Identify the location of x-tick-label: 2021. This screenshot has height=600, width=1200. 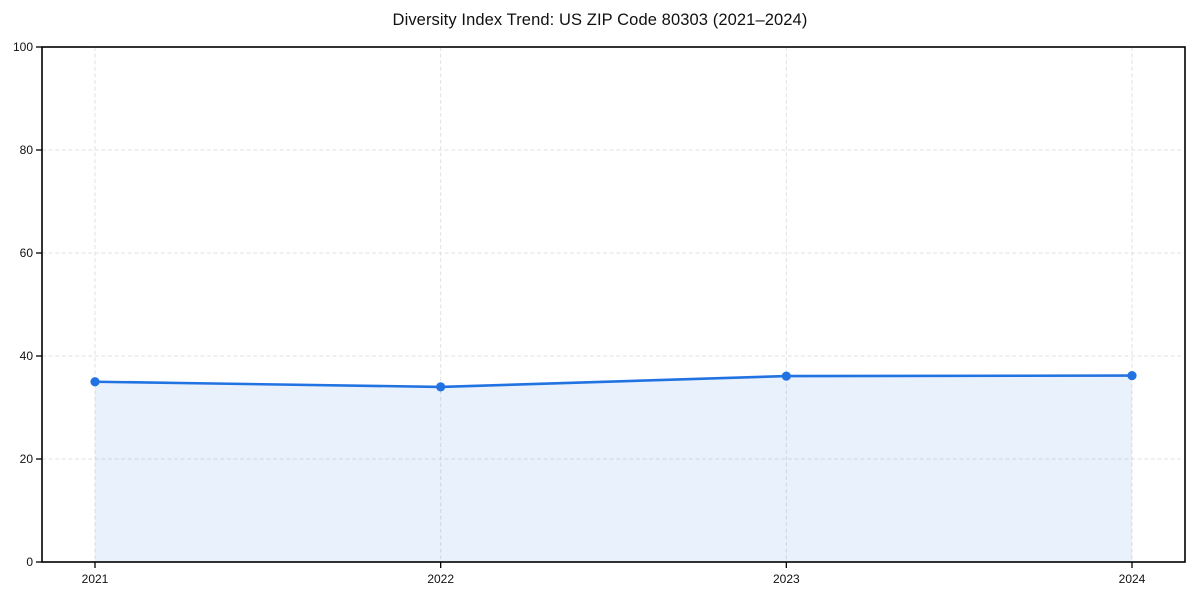
(95, 579).